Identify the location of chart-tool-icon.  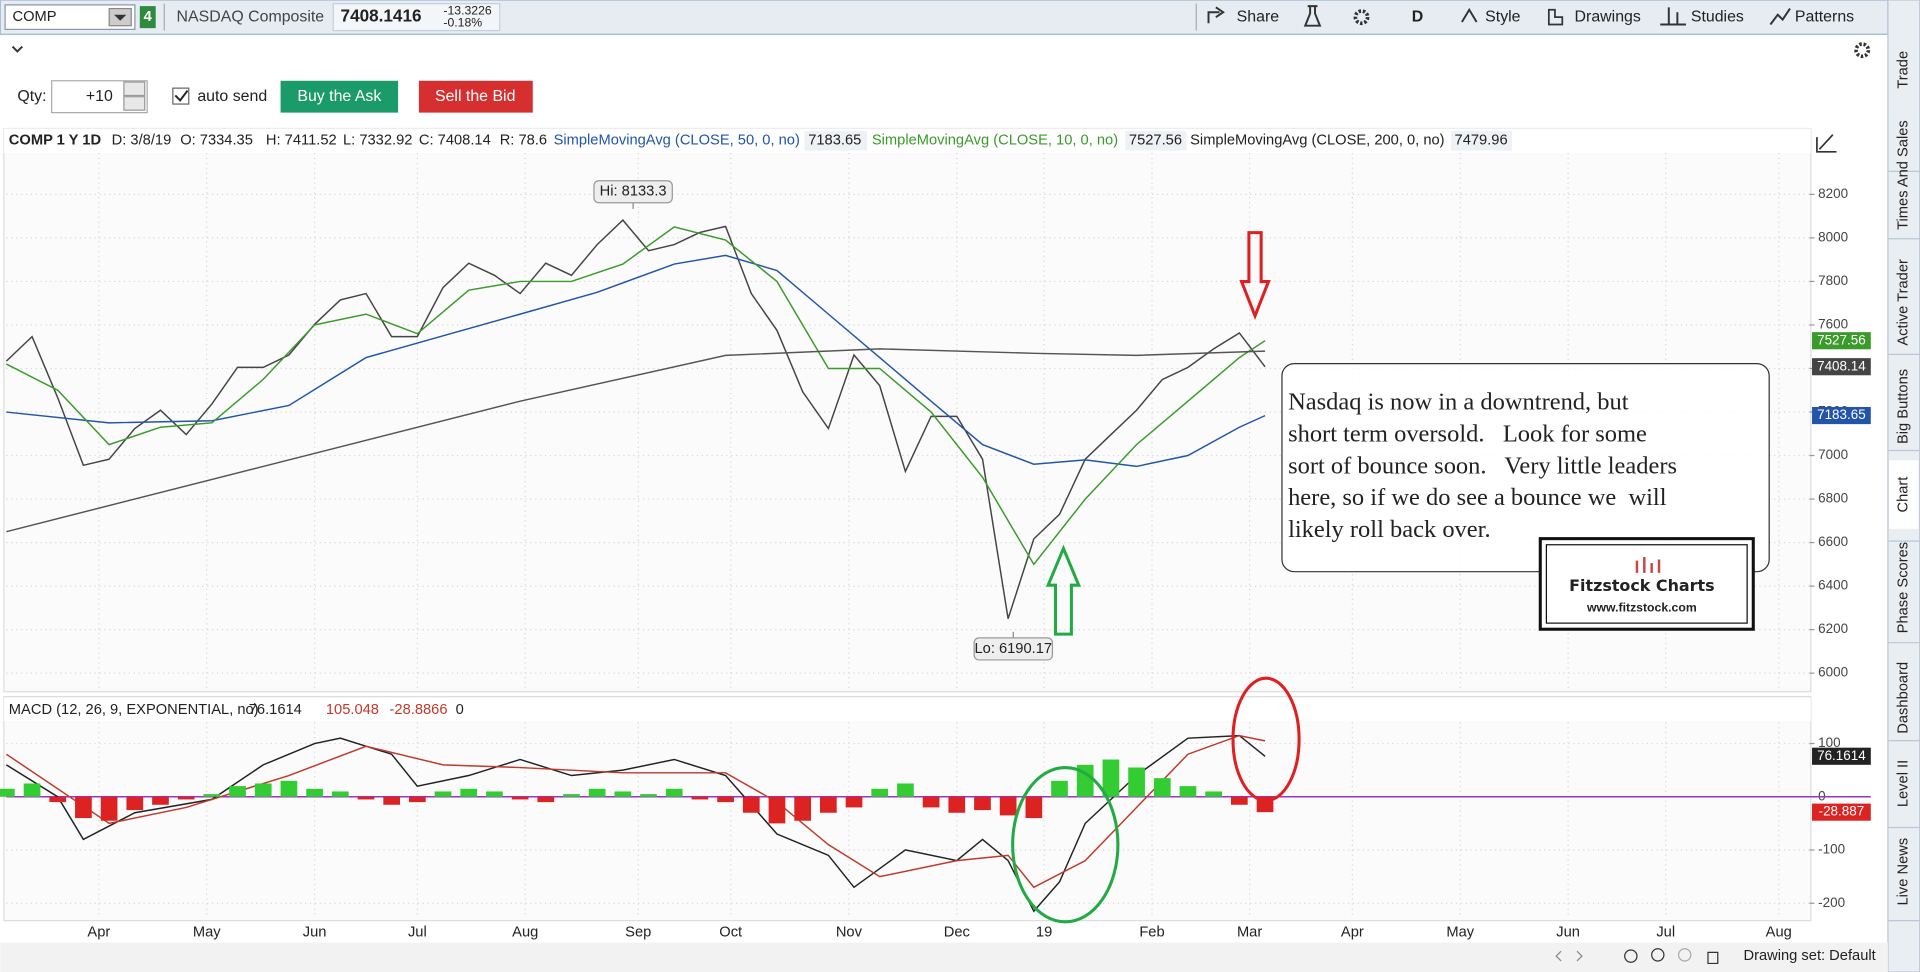
(1826, 143).